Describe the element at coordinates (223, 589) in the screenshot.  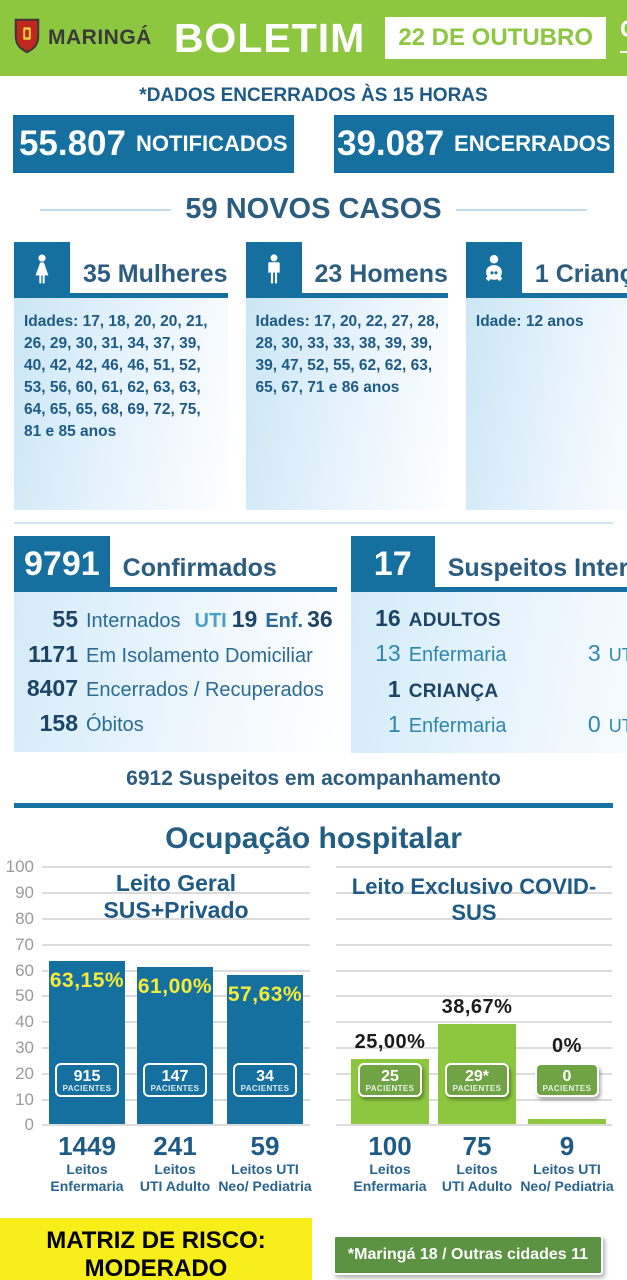
I see `section-underline` at that location.